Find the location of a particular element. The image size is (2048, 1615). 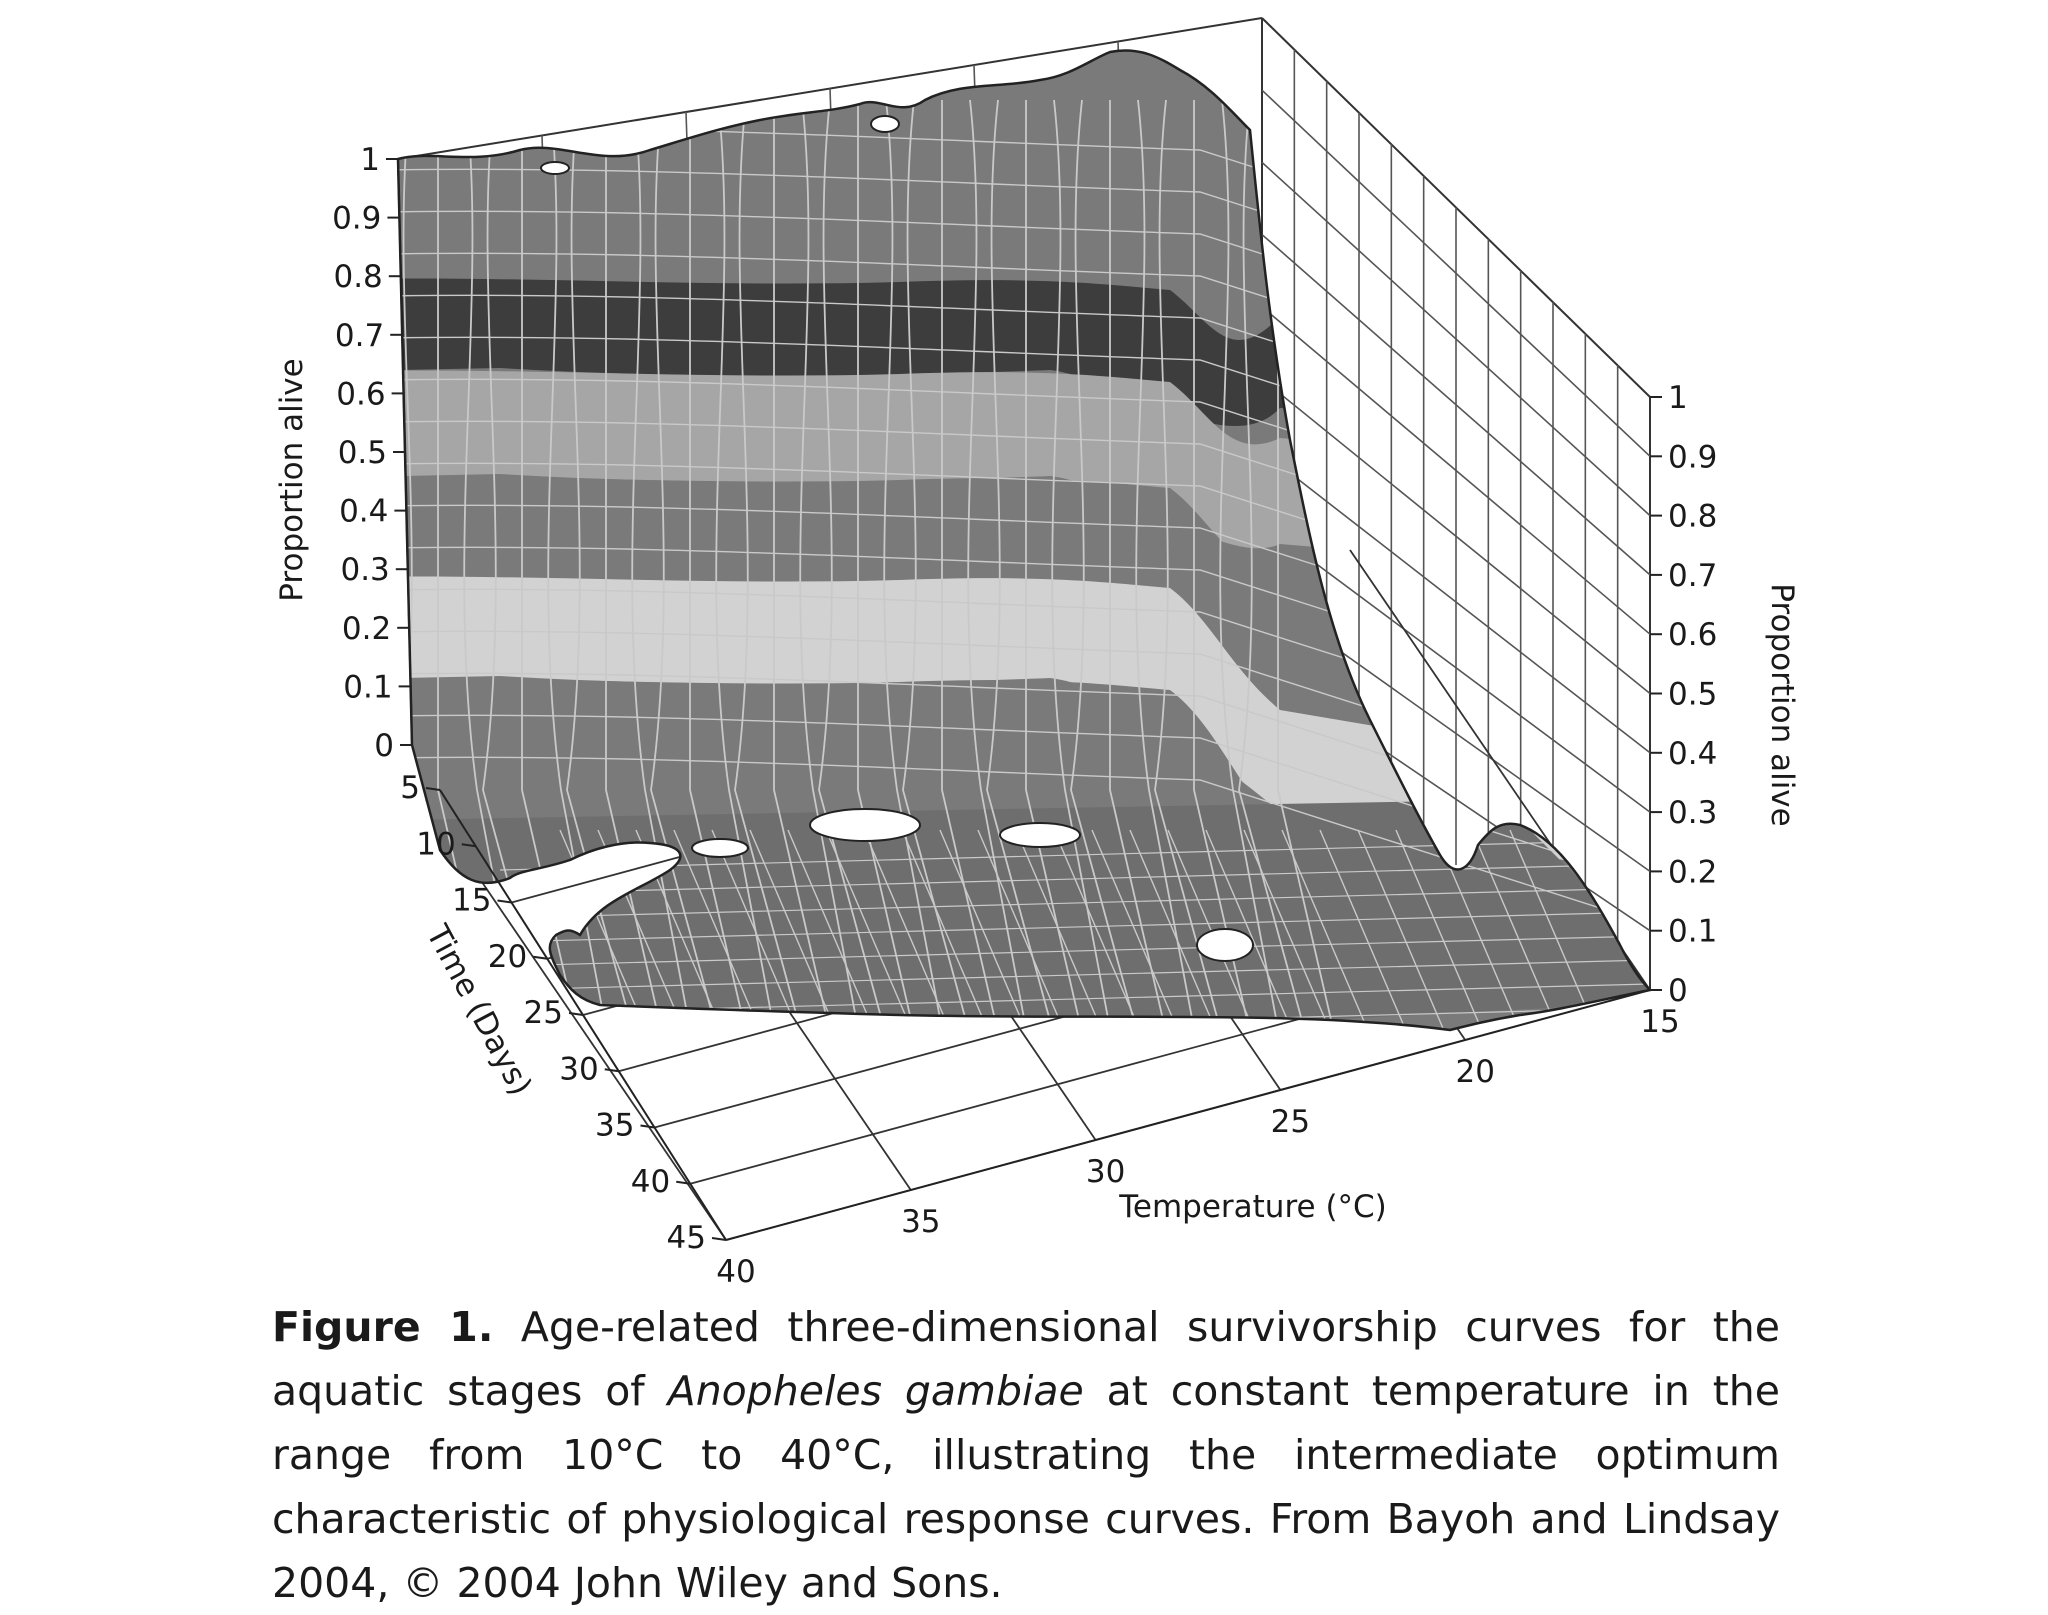

temperature-axis-title: Temperature (°C) is located at coordinates (1252, 1207).